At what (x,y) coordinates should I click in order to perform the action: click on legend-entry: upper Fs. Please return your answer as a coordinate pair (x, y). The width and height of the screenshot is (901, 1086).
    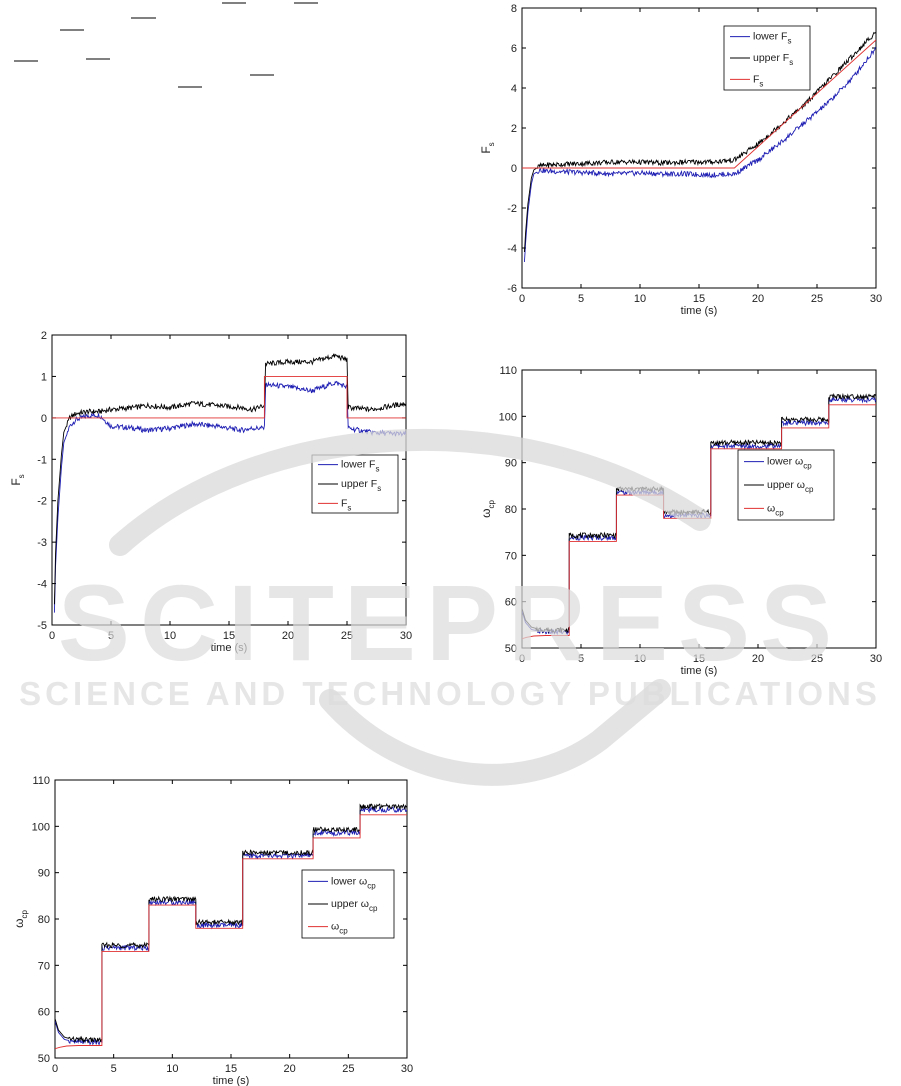
    Looking at the image, I should click on (773, 59).